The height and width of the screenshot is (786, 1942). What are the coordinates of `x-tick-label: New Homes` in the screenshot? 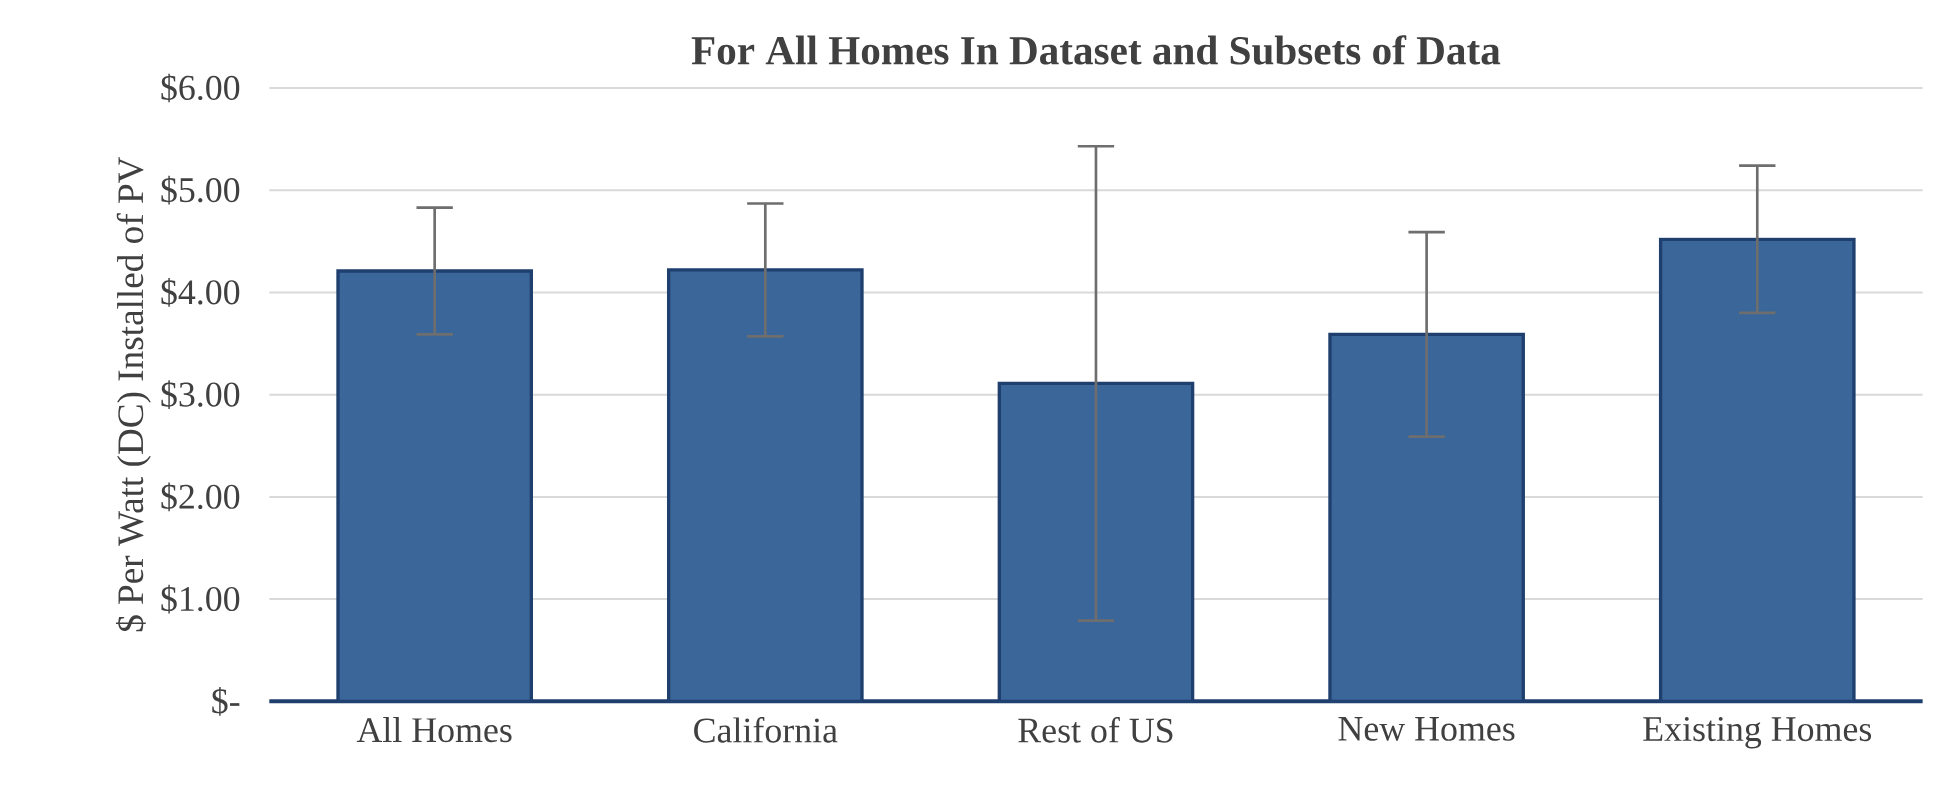 It's located at (1426, 729).